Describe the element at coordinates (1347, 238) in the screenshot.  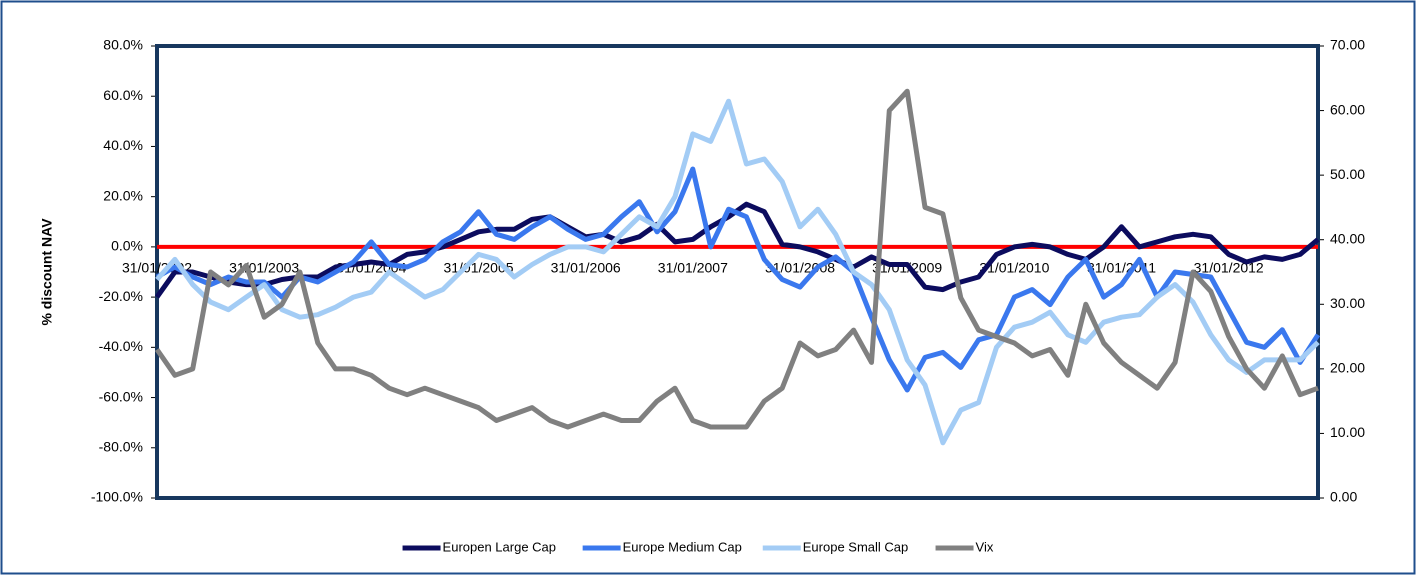
I see `y2-tick-label: 40.00` at that location.